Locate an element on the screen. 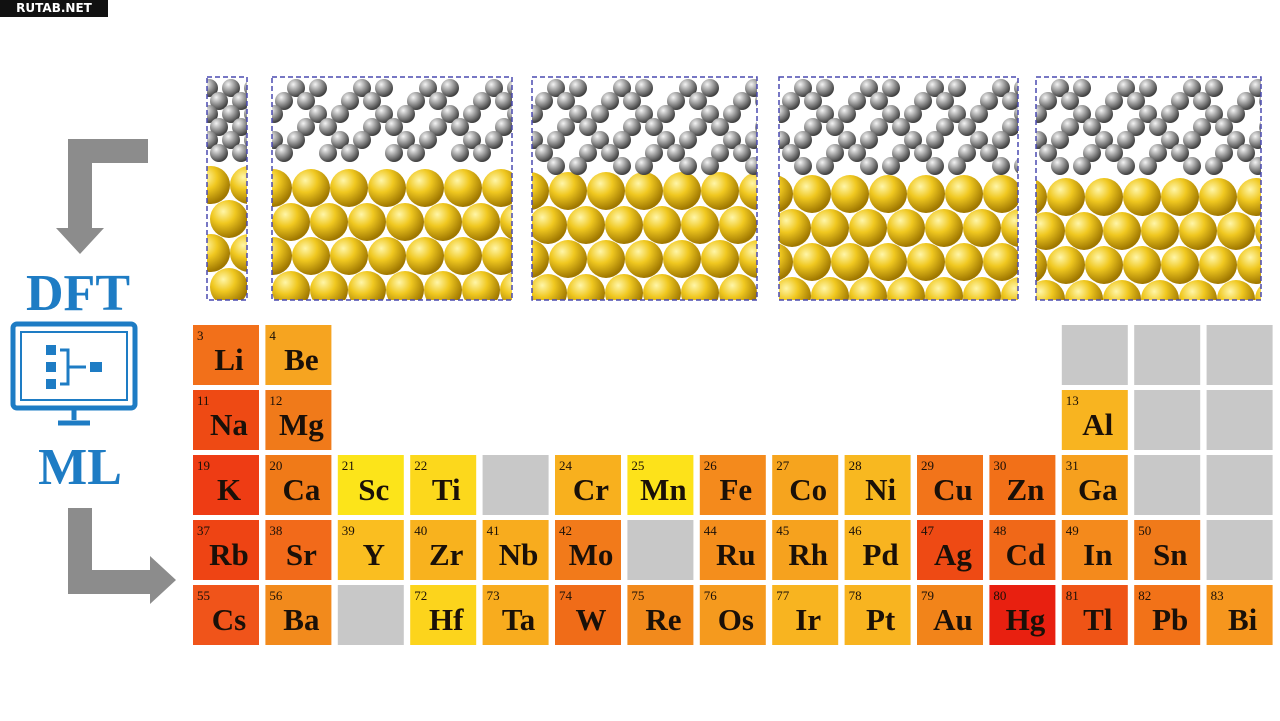 This screenshot has width=1280, height=721. atomic-number: 82 is located at coordinates (1144, 595).